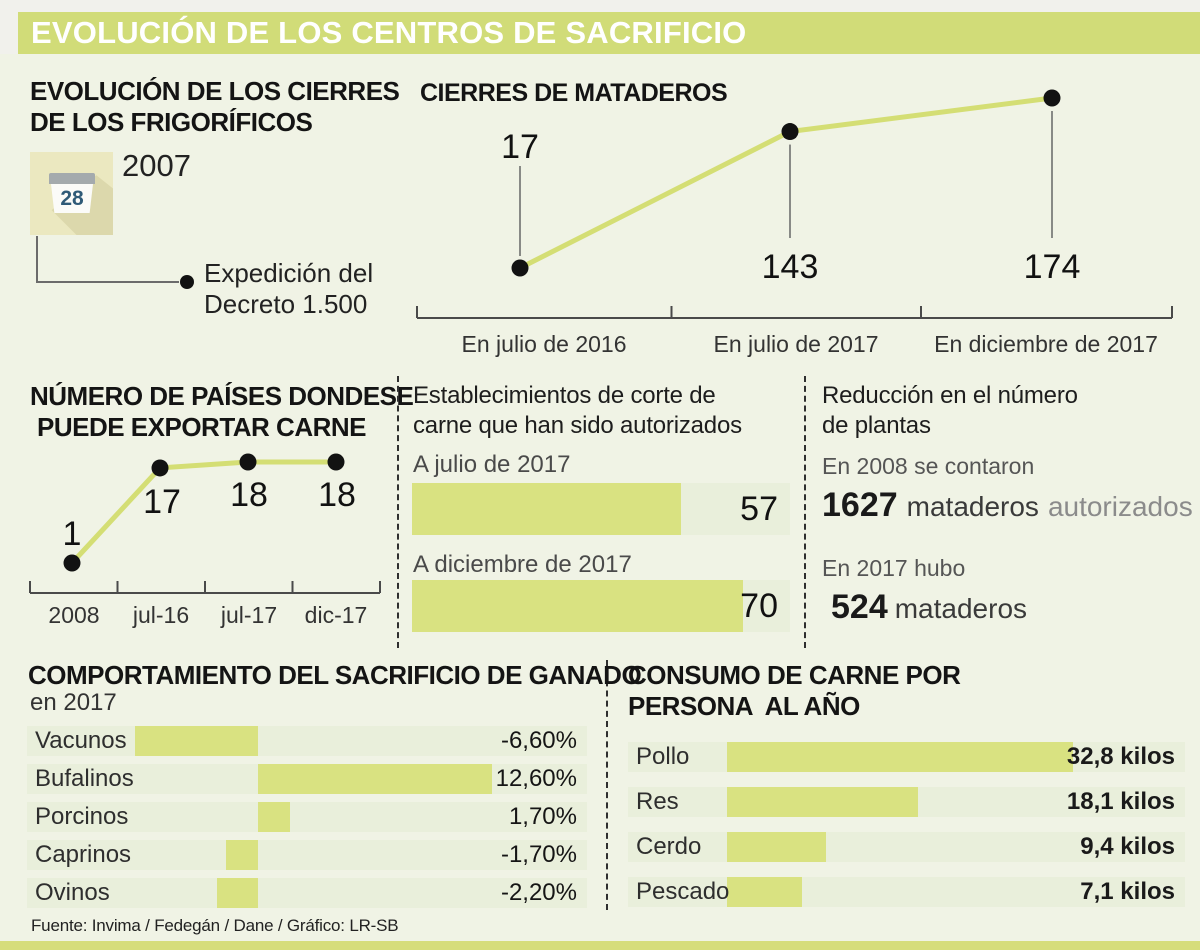 The width and height of the screenshot is (1200, 950). Describe the element at coordinates (81, 740) in the screenshot. I see `bar-category-label: Vacunos` at that location.